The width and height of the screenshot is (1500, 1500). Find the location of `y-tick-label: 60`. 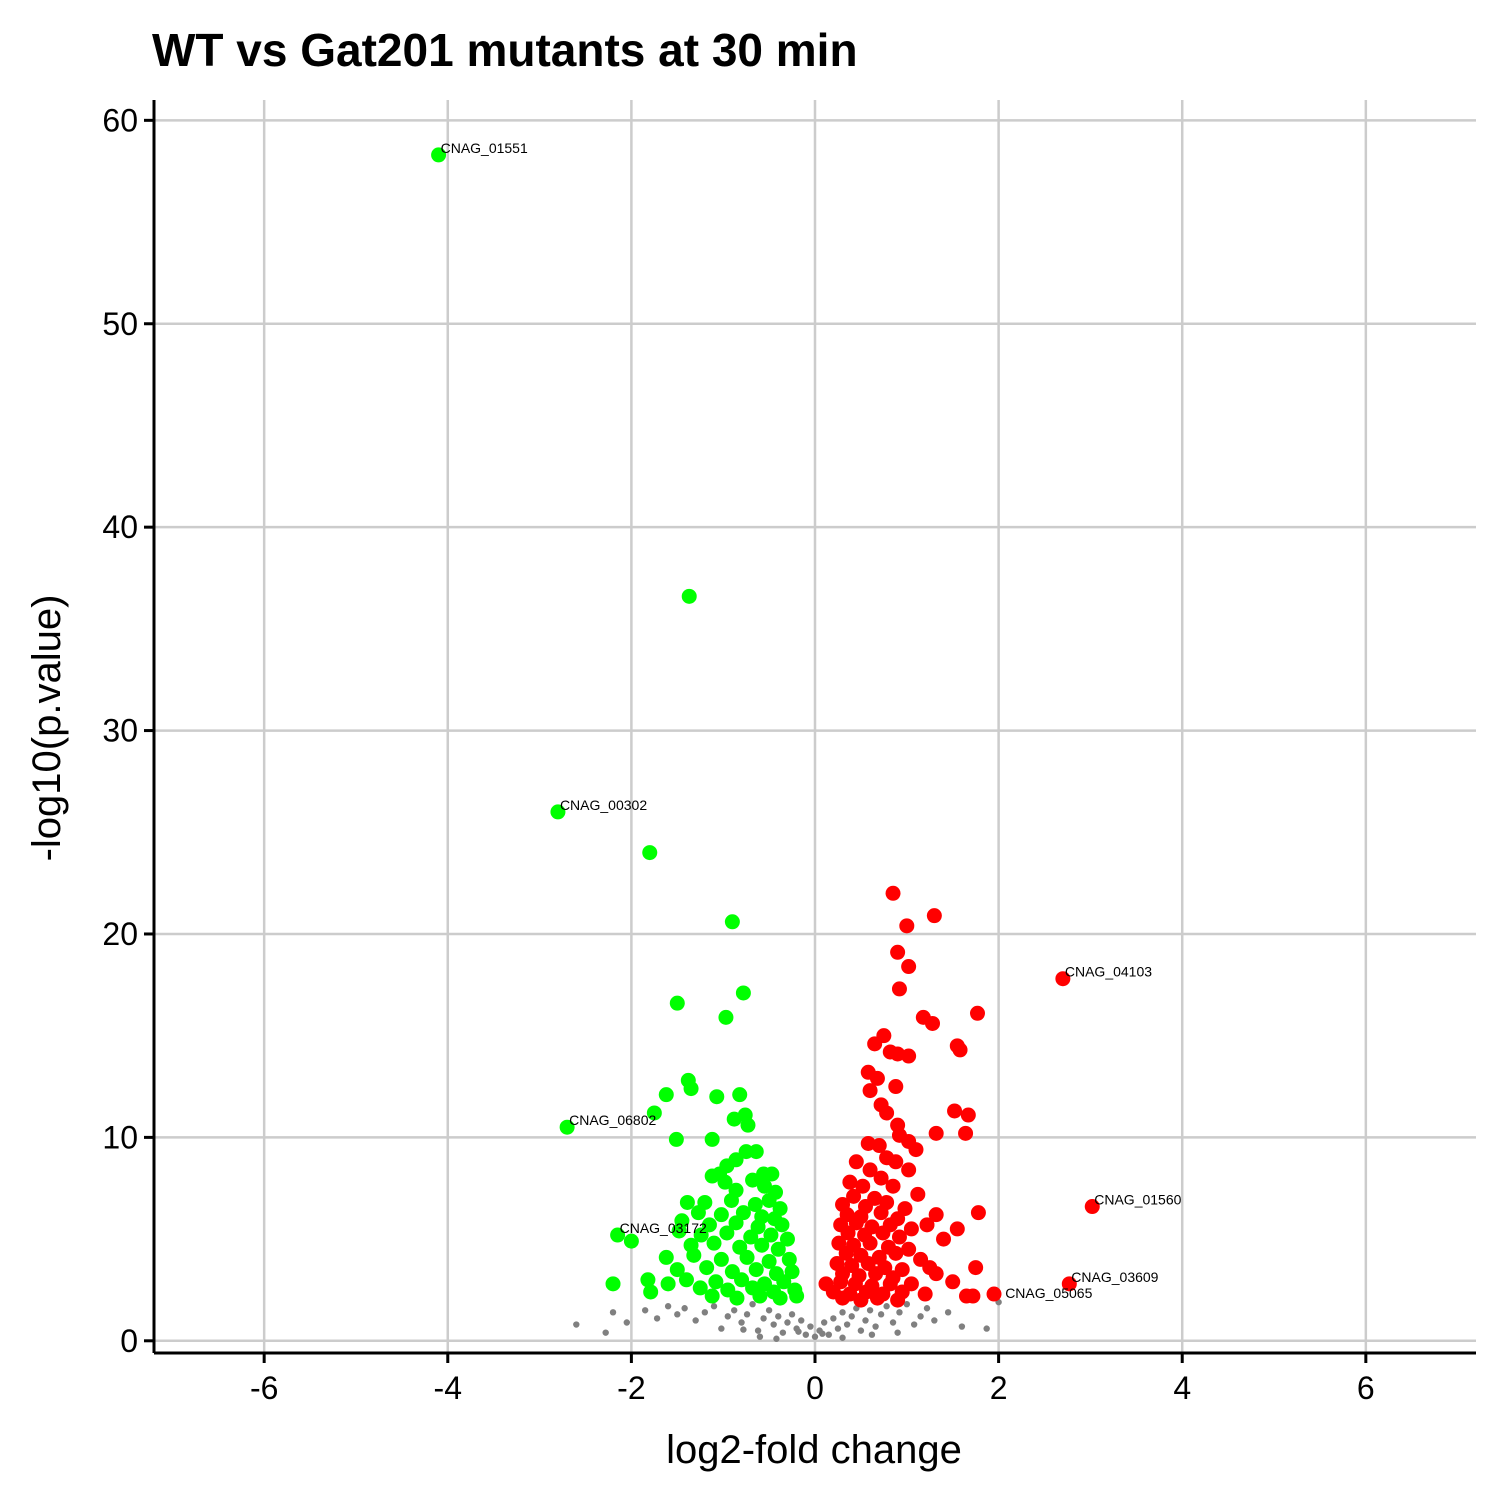

y-tick-label: 60 is located at coordinates (120, 120).